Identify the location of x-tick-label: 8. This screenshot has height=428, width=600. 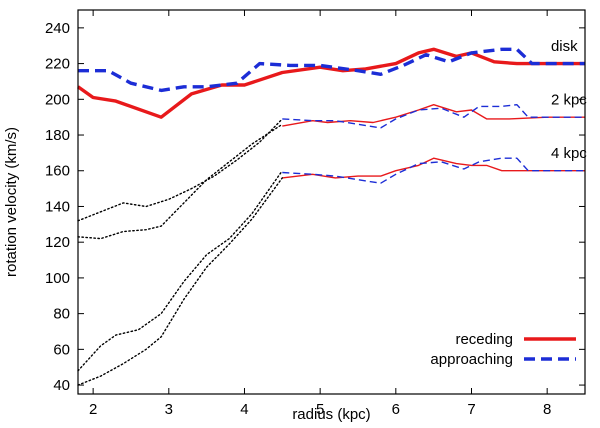
(547, 409).